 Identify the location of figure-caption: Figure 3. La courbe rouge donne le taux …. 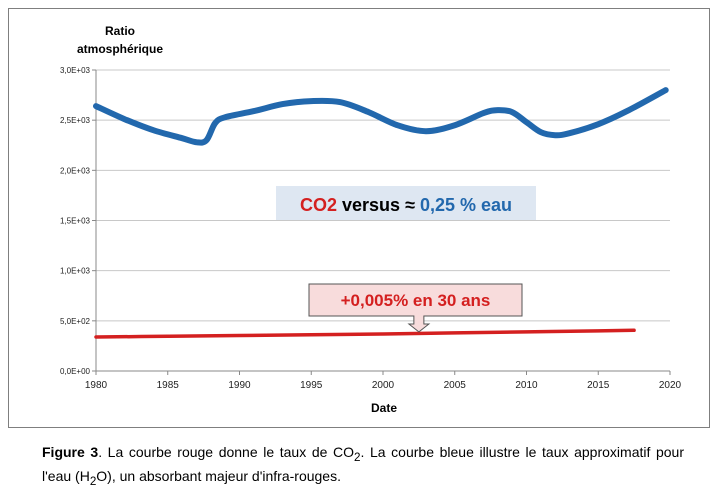
(363, 467).